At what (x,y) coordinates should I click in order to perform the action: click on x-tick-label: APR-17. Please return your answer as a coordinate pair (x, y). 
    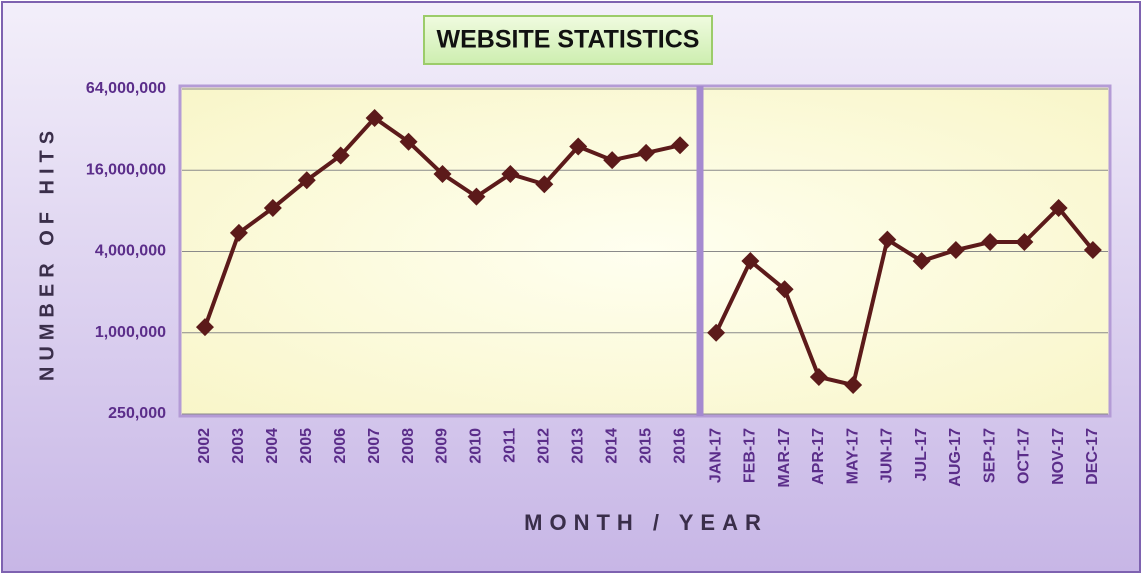
    Looking at the image, I should click on (818, 456).